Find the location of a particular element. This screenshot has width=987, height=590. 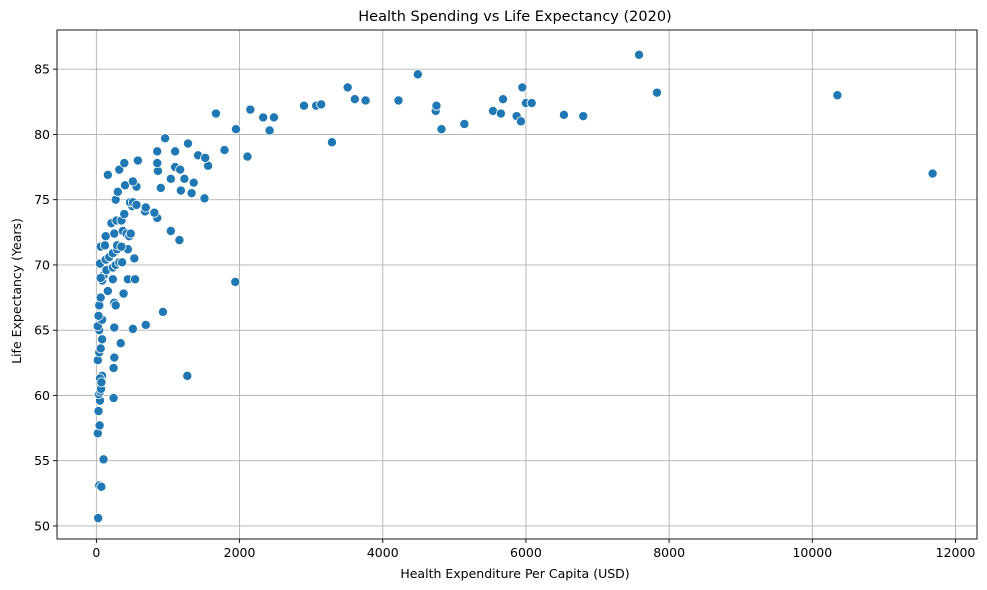

y-tick-label: 80 is located at coordinates (42, 134).